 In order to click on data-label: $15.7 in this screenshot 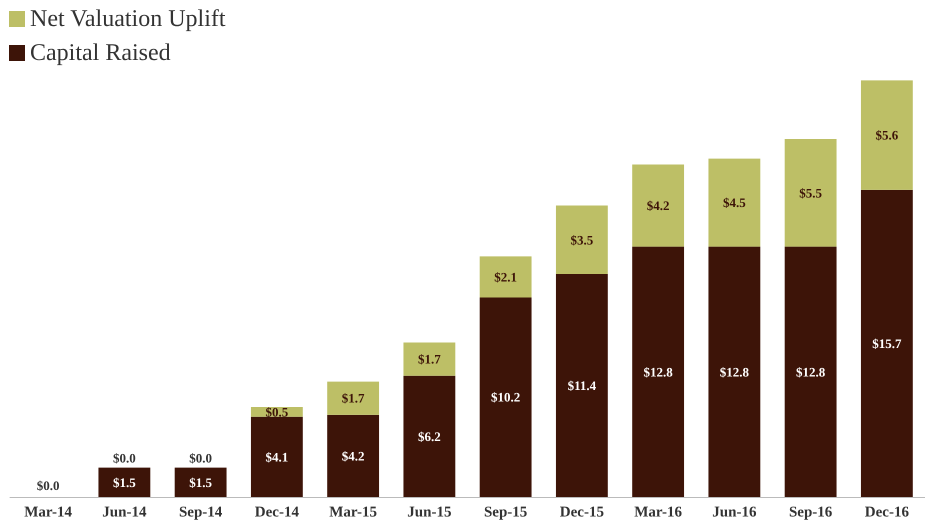, I will do `click(887, 343)`.